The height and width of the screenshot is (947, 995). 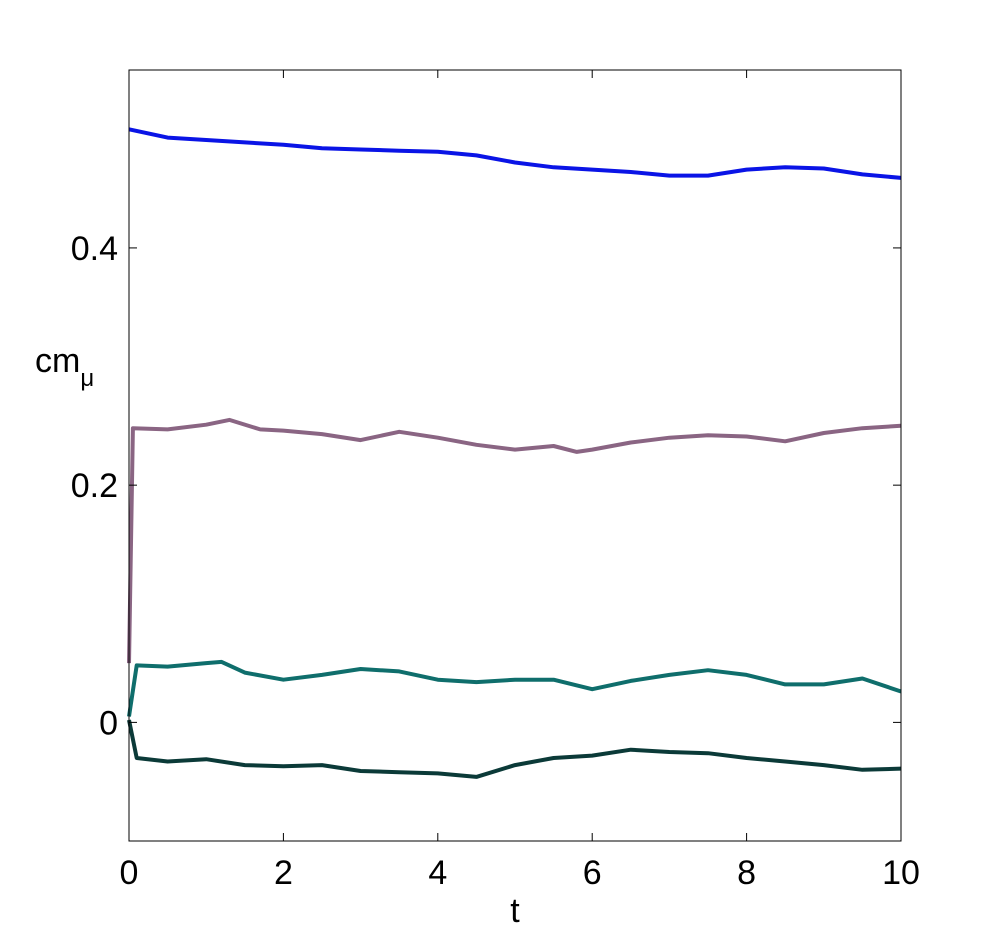 I want to click on y-tick-labels: 0 0.2 0.4, so click(x=94, y=486).